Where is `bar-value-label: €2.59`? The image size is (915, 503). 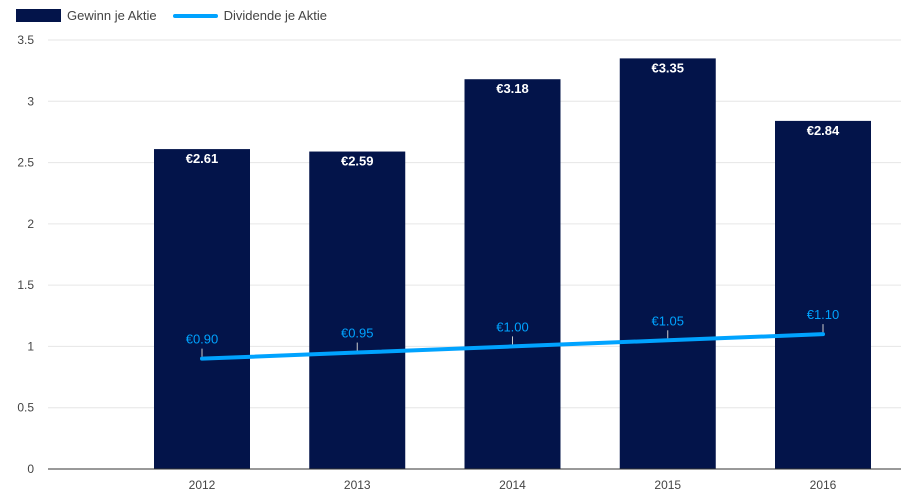 bar-value-label: €2.59 is located at coordinates (357, 161).